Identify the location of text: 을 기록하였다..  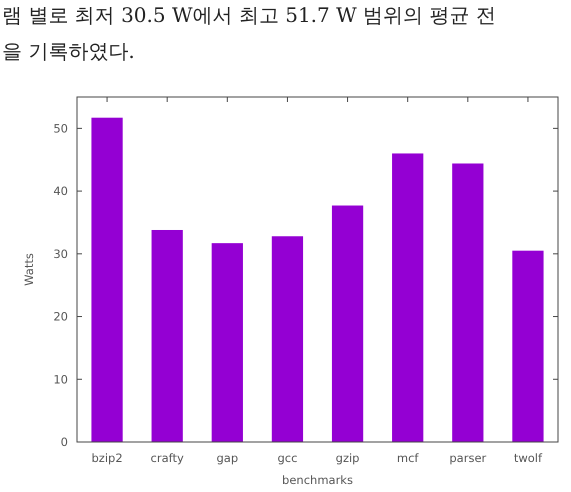
(68, 51).